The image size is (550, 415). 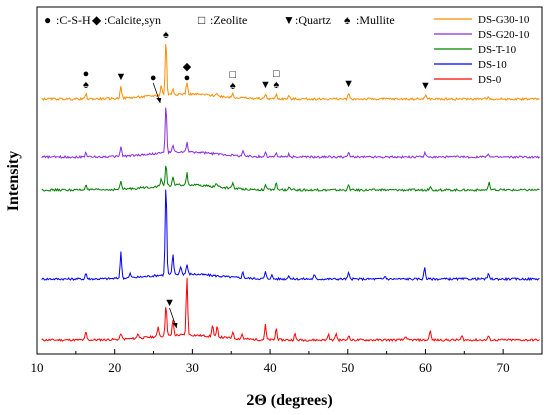 I want to click on x-tick-label: 20, so click(x=114, y=367).